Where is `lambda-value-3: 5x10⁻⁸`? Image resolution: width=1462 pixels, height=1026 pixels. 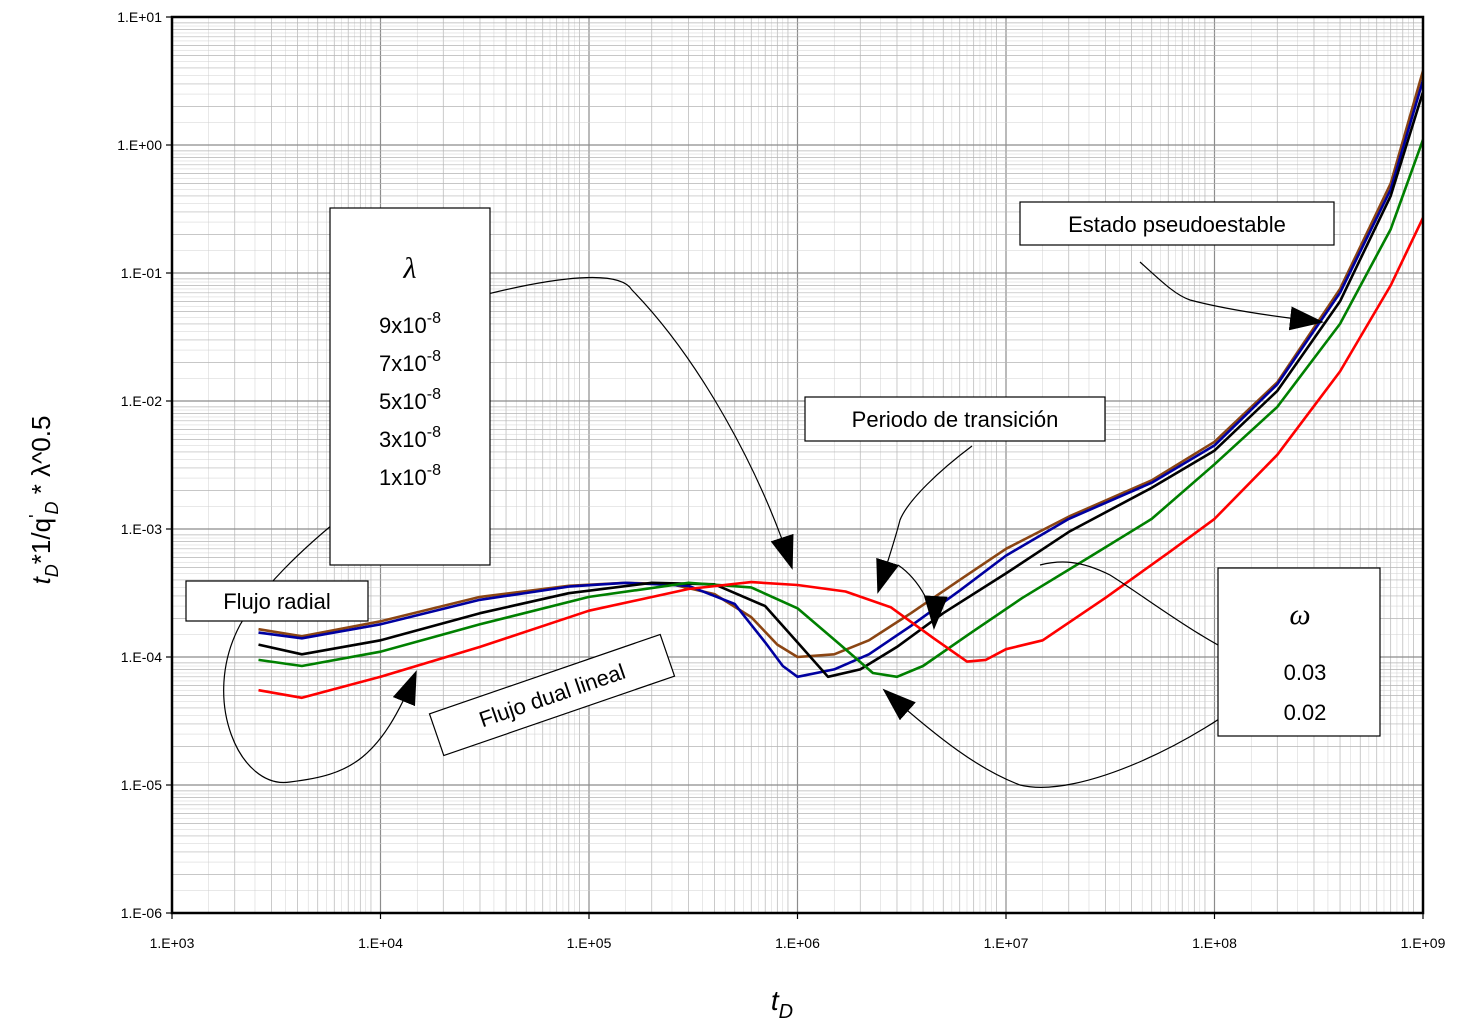
lambda-value-3: 5x10⁻⁸ is located at coordinates (410, 400).